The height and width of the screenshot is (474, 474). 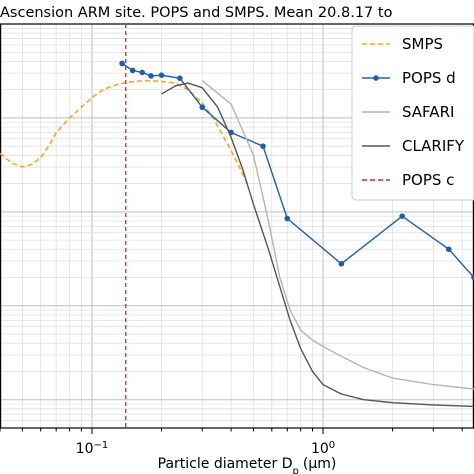 I want to click on x-tick-label: 10⁰, so click(x=323, y=449).